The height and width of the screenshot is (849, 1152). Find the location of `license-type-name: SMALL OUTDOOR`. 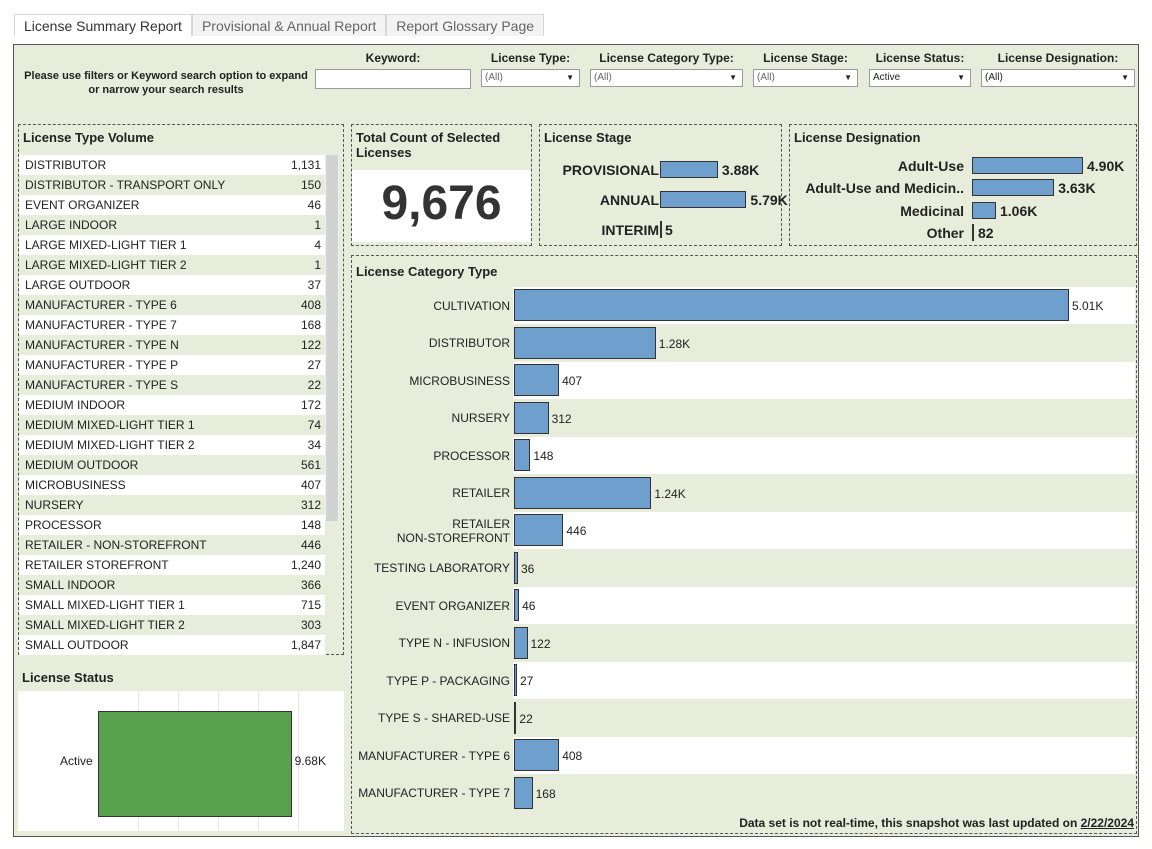

license-type-name: SMALL OUTDOOR is located at coordinates (77, 645).